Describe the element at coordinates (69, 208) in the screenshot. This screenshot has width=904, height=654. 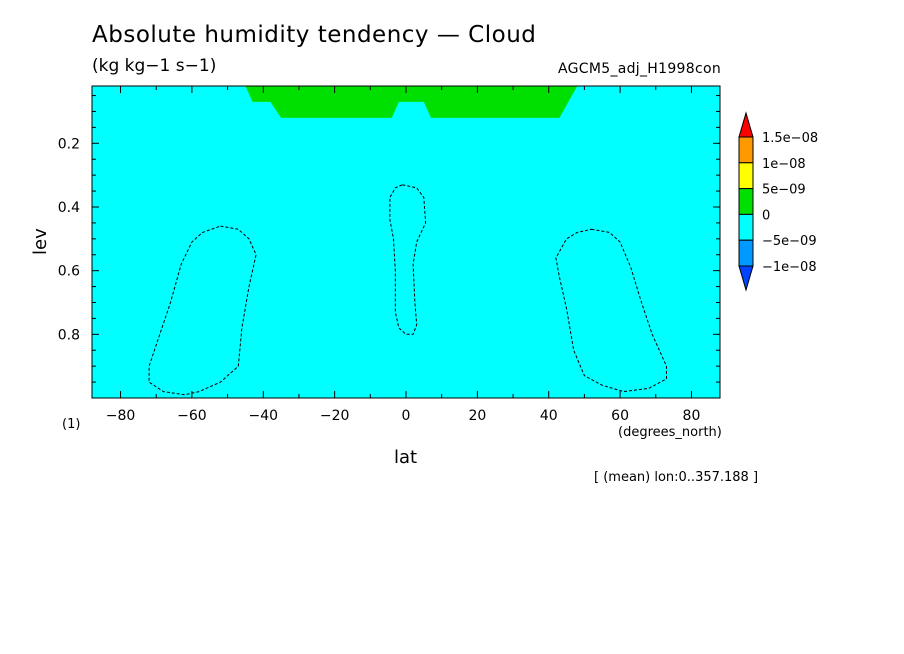
I see `y-tick-label: 0.4` at that location.